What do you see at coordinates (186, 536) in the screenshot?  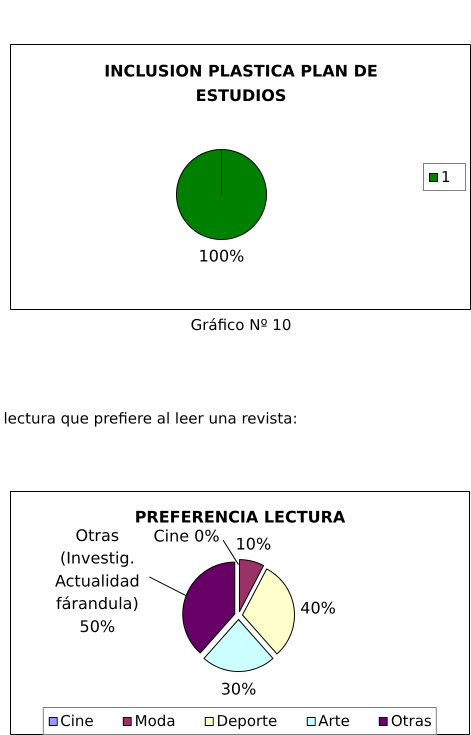 I see `text: Cine 0%` at bounding box center [186, 536].